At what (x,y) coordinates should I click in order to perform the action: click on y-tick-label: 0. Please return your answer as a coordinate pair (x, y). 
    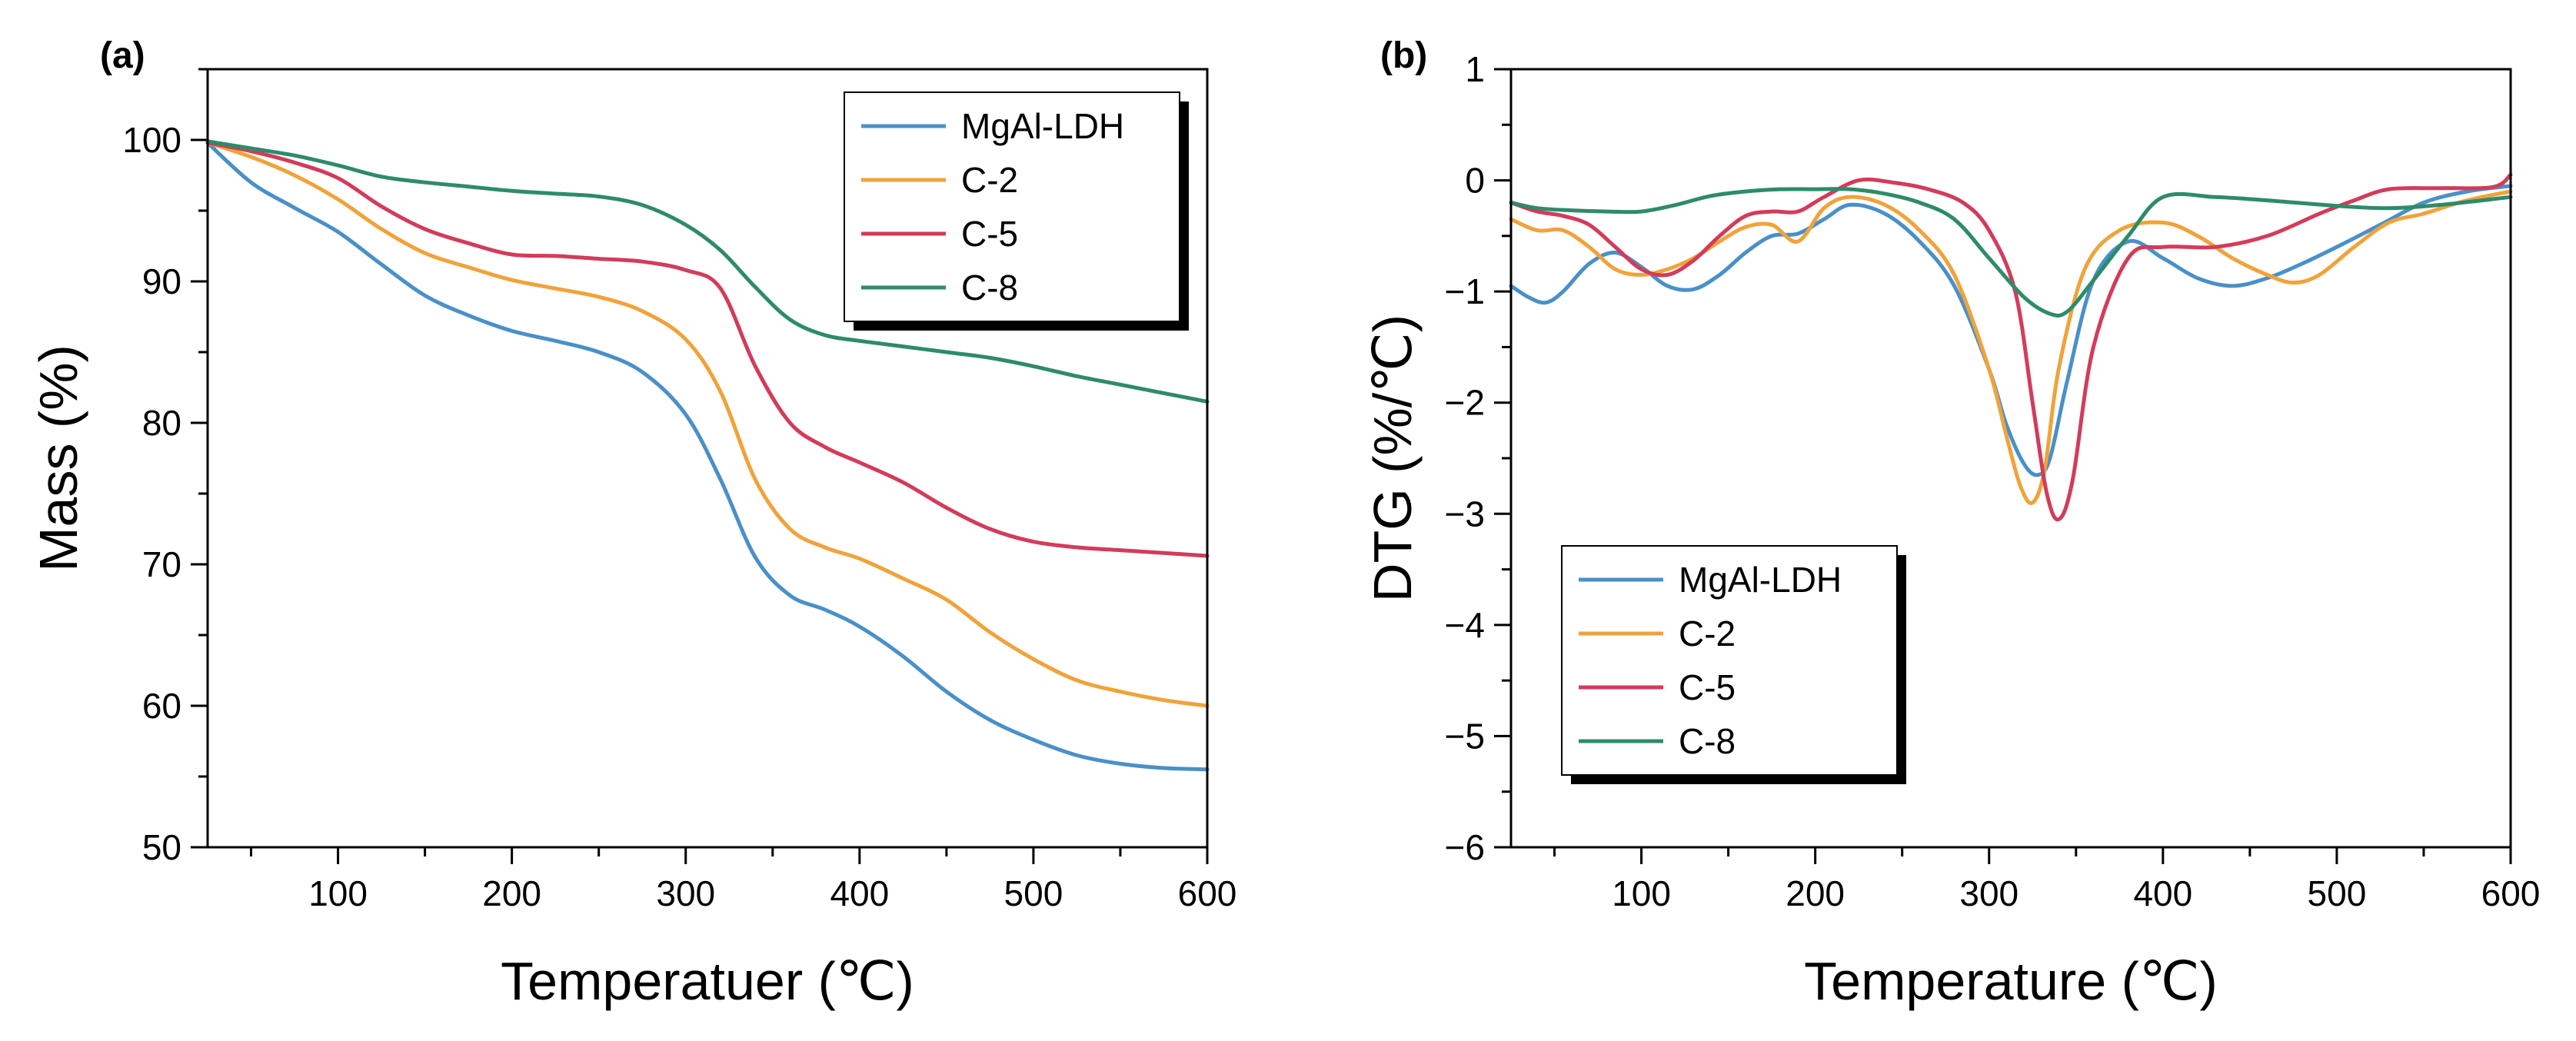
    Looking at the image, I should click on (1475, 181).